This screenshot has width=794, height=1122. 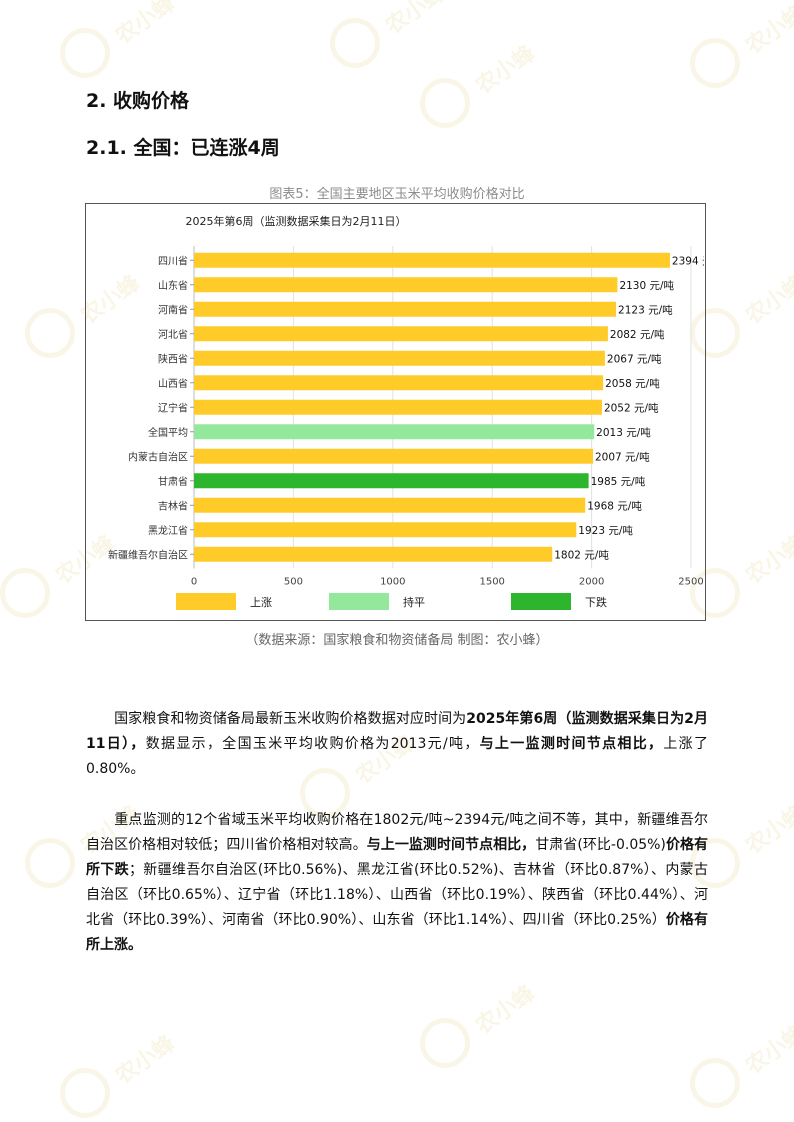 I want to click on category-label: 吉林省, so click(x=173, y=505).